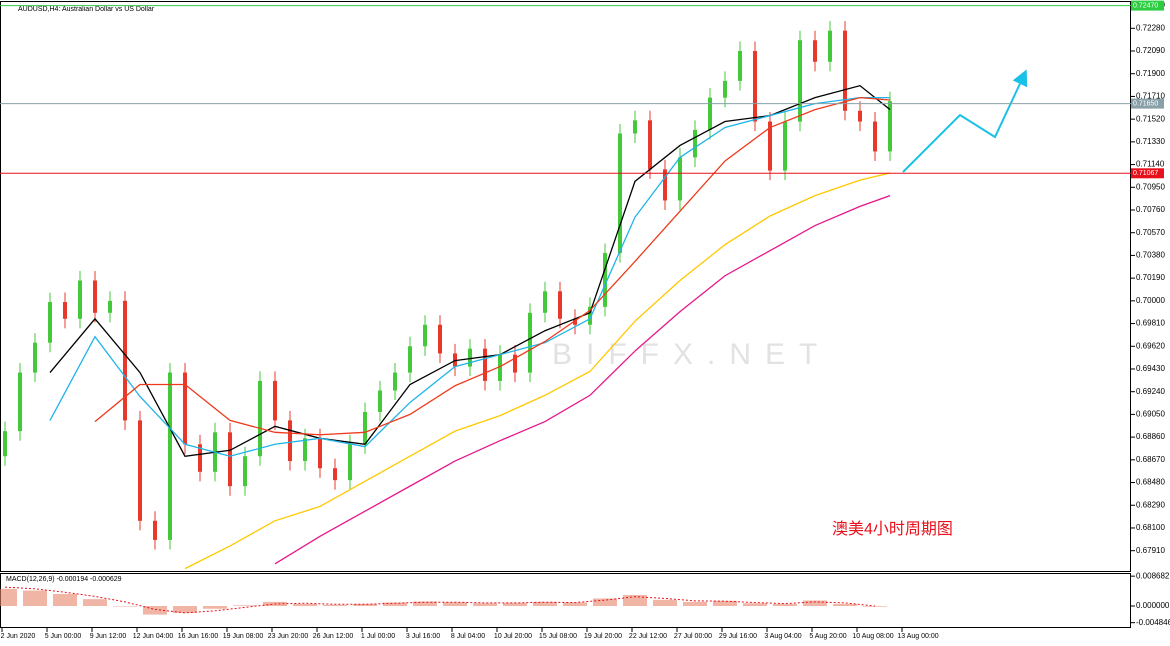  I want to click on forecast-arrow, so click(965, 121).